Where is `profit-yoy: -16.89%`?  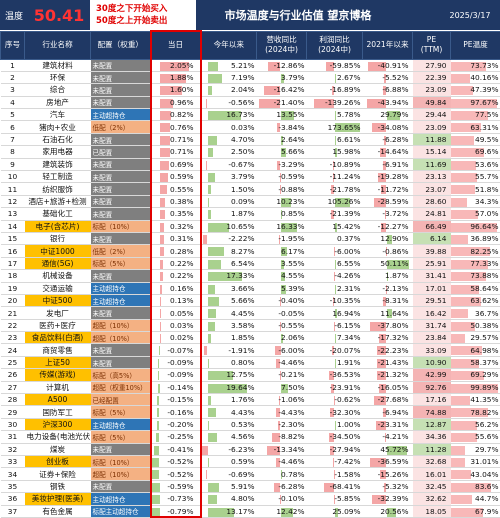
profit-yoy: -16.89% is located at coordinates (335, 90).